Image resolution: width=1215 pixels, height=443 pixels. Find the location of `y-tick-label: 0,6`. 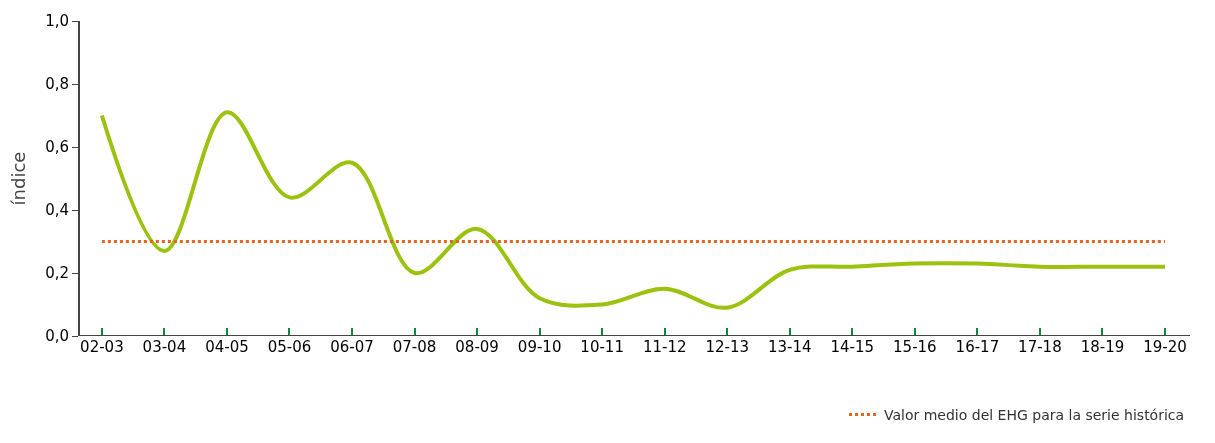

y-tick-label: 0,6 is located at coordinates (57, 147).